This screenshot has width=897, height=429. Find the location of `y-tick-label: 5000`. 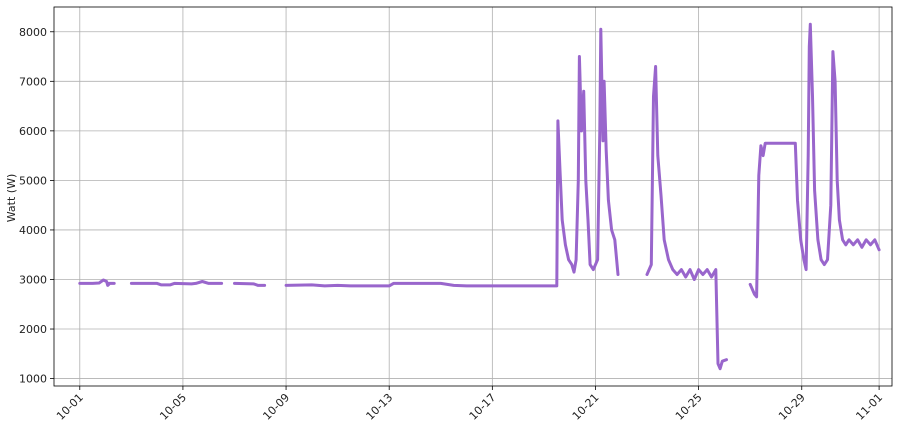

y-tick-label: 5000 is located at coordinates (33, 180).